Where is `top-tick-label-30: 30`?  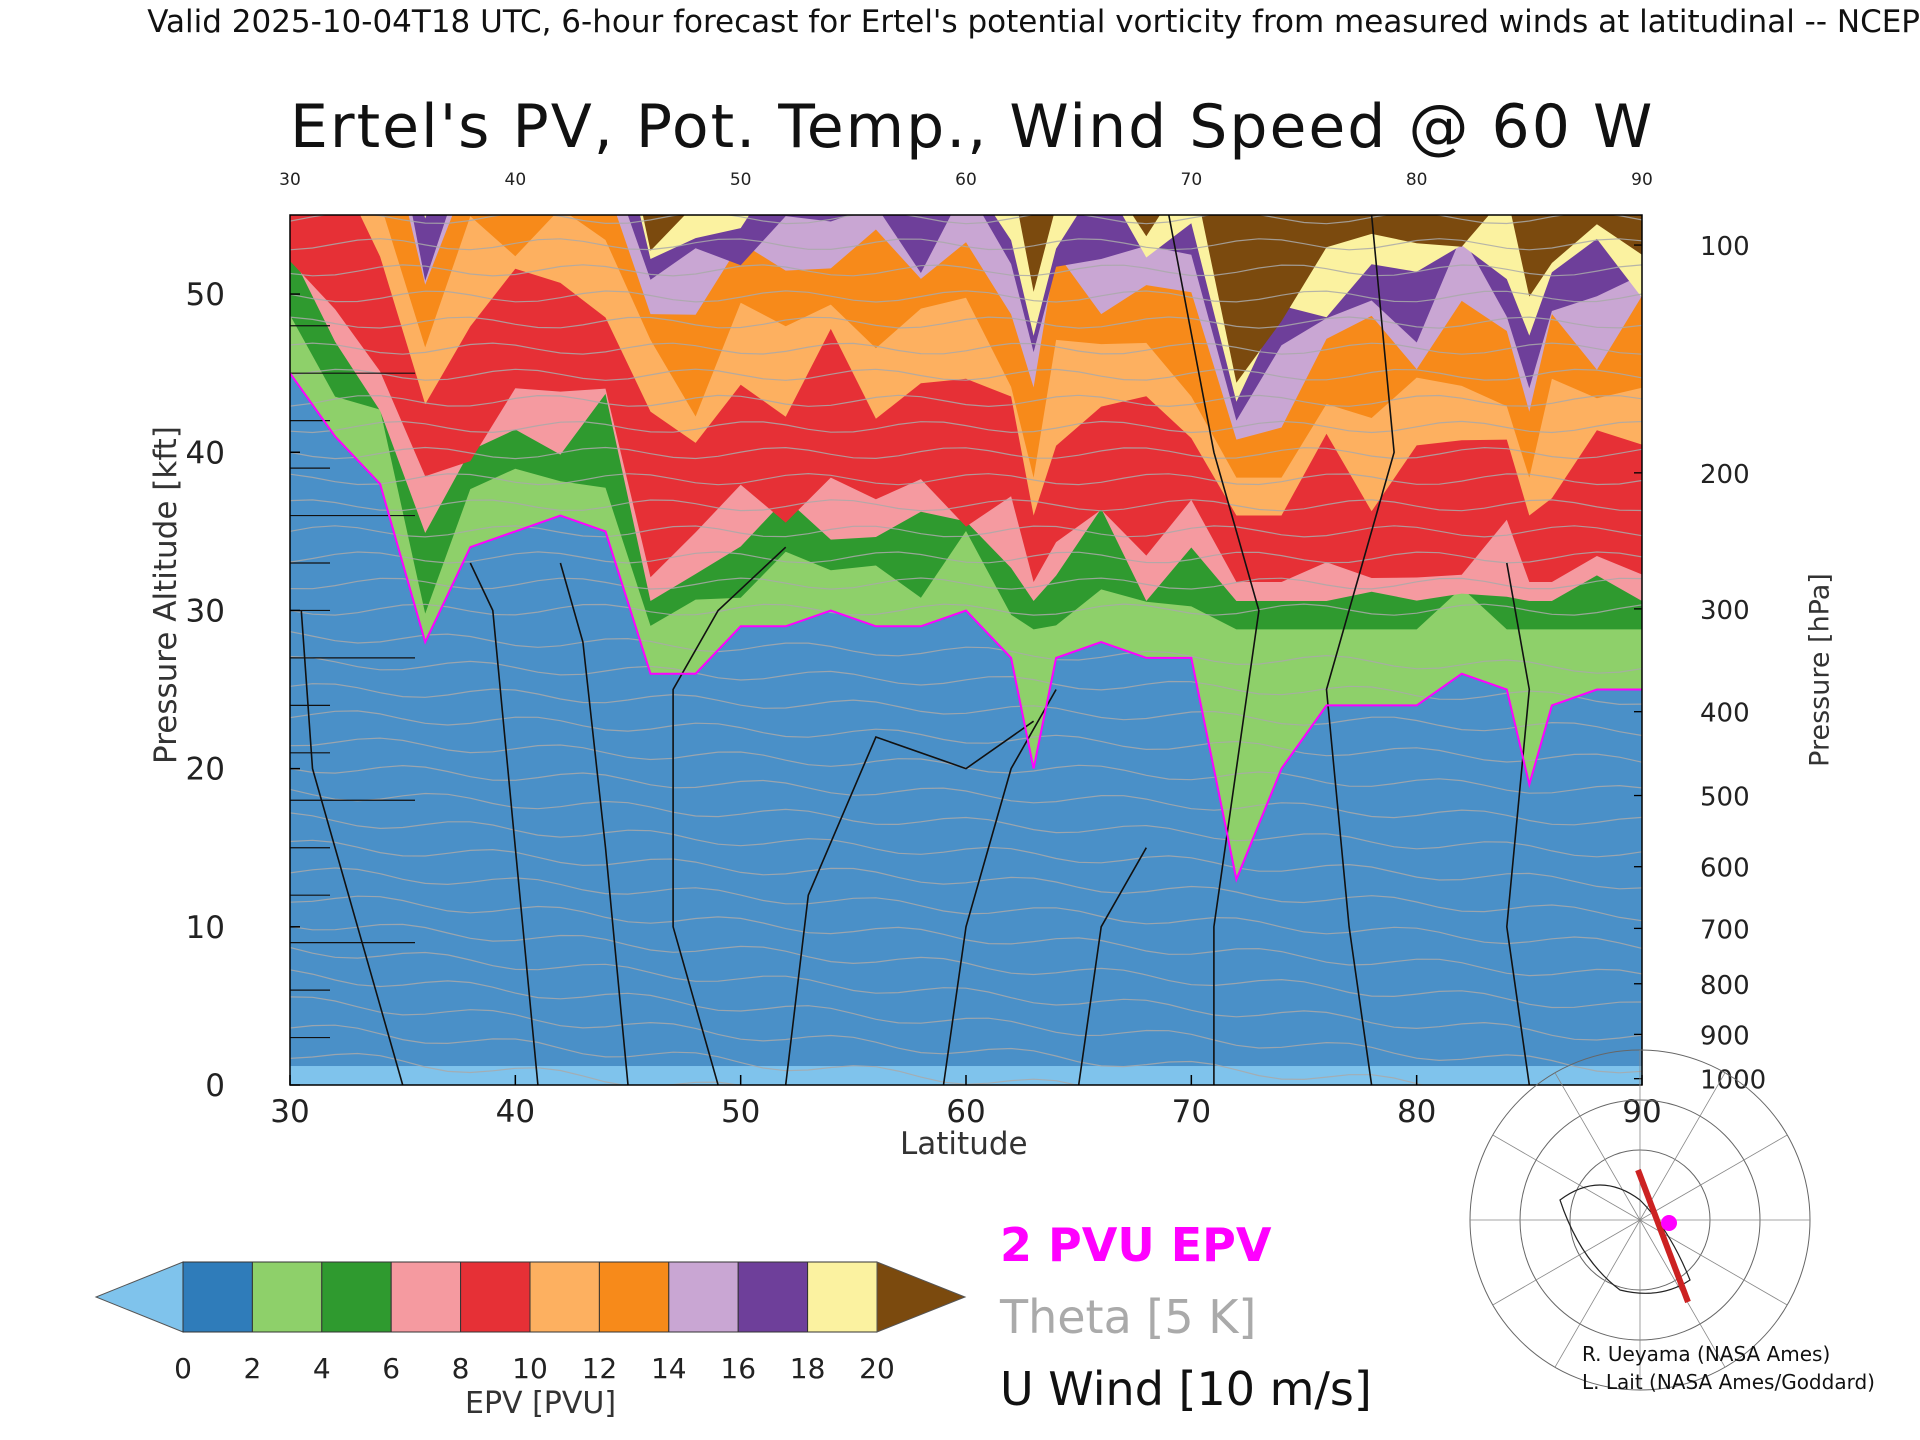
top-tick-label-30: 30 is located at coordinates (290, 180).